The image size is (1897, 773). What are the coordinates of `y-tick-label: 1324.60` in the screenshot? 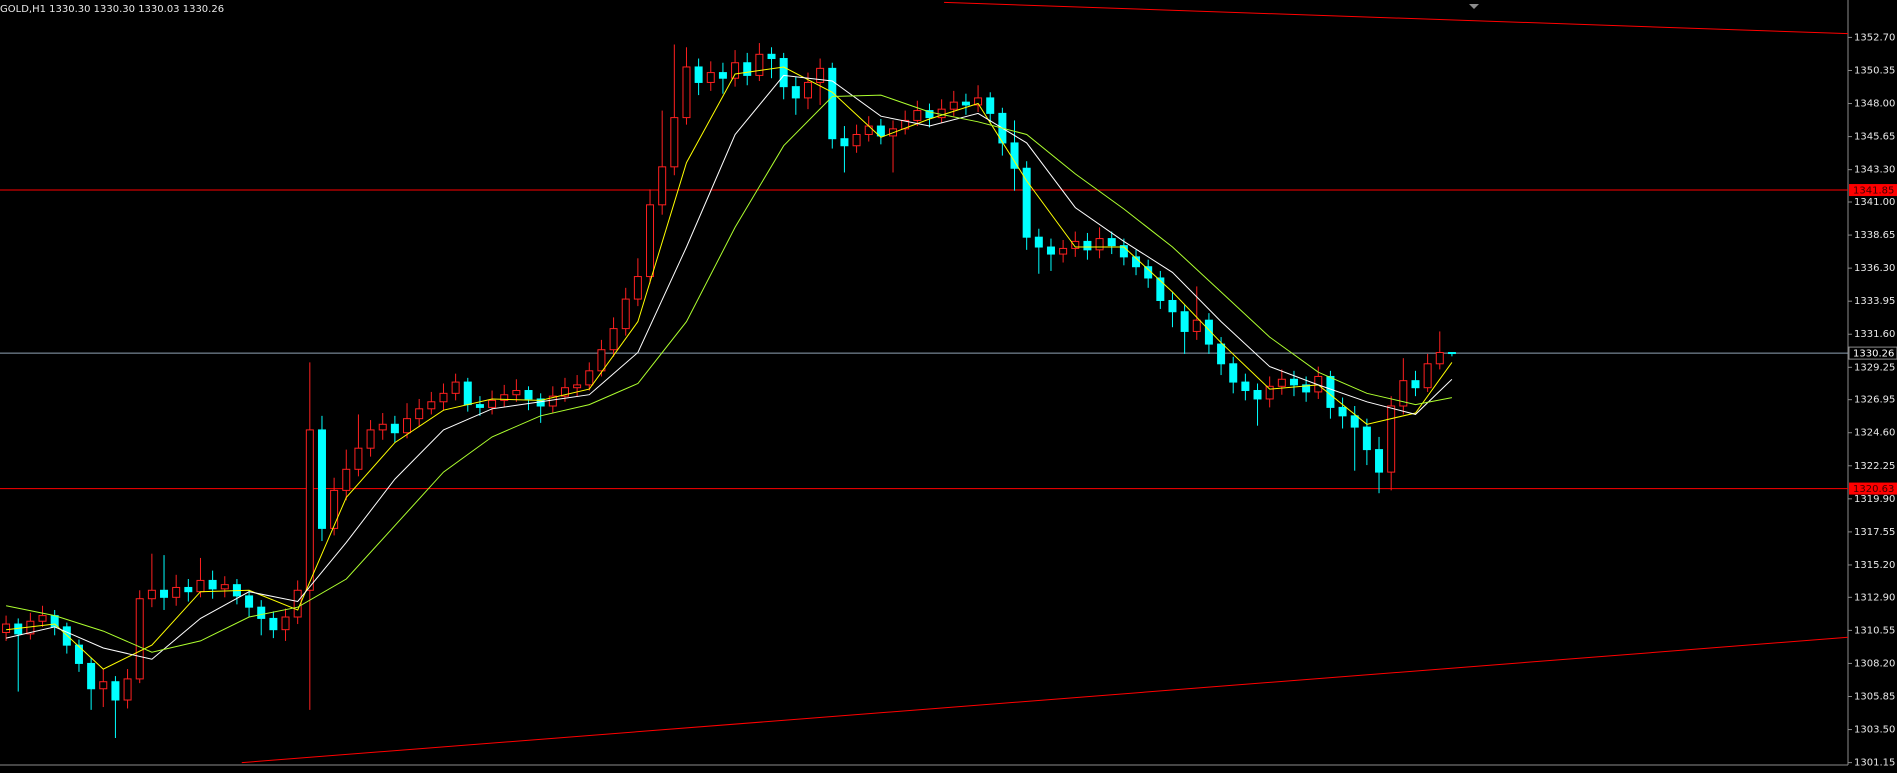 It's located at (1874, 433).